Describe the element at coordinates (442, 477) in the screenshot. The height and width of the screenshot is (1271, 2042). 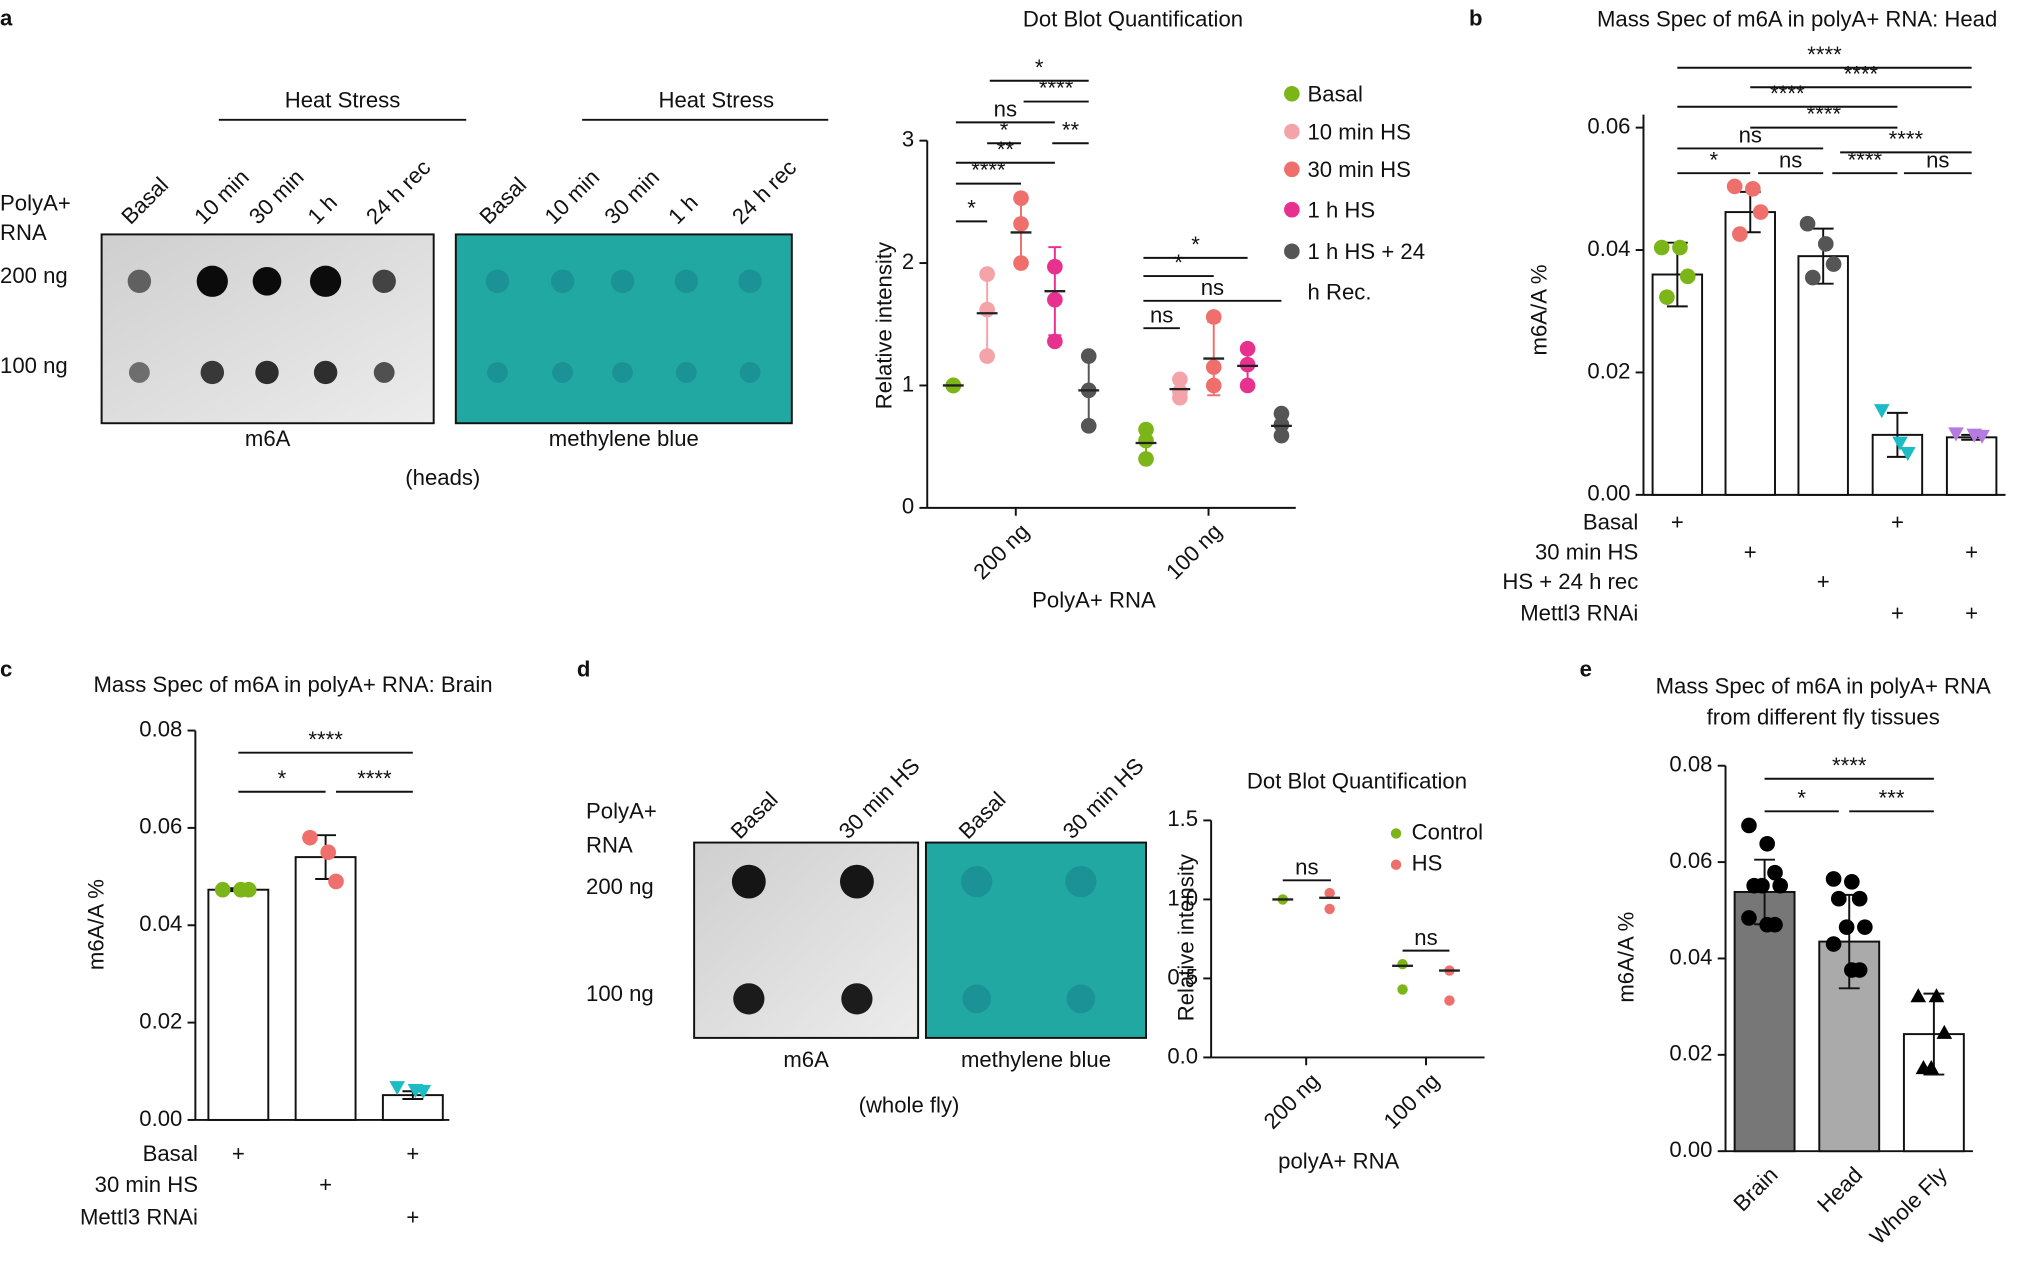
I see `caption: (heads)` at that location.